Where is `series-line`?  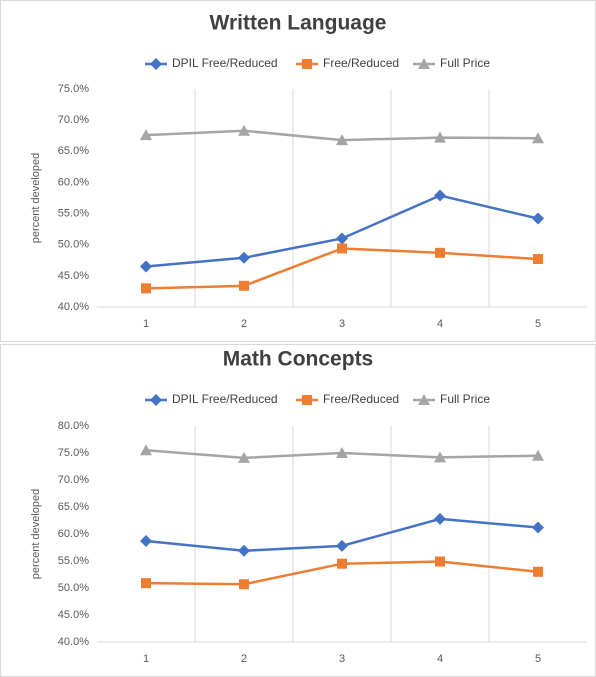
series-line is located at coordinates (342, 268).